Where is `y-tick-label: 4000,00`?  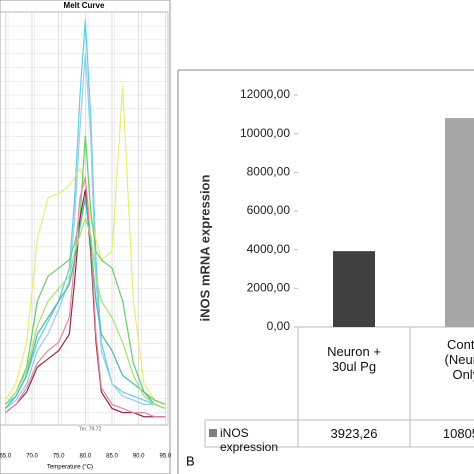 y-tick-label: 4000,00 is located at coordinates (269, 249).